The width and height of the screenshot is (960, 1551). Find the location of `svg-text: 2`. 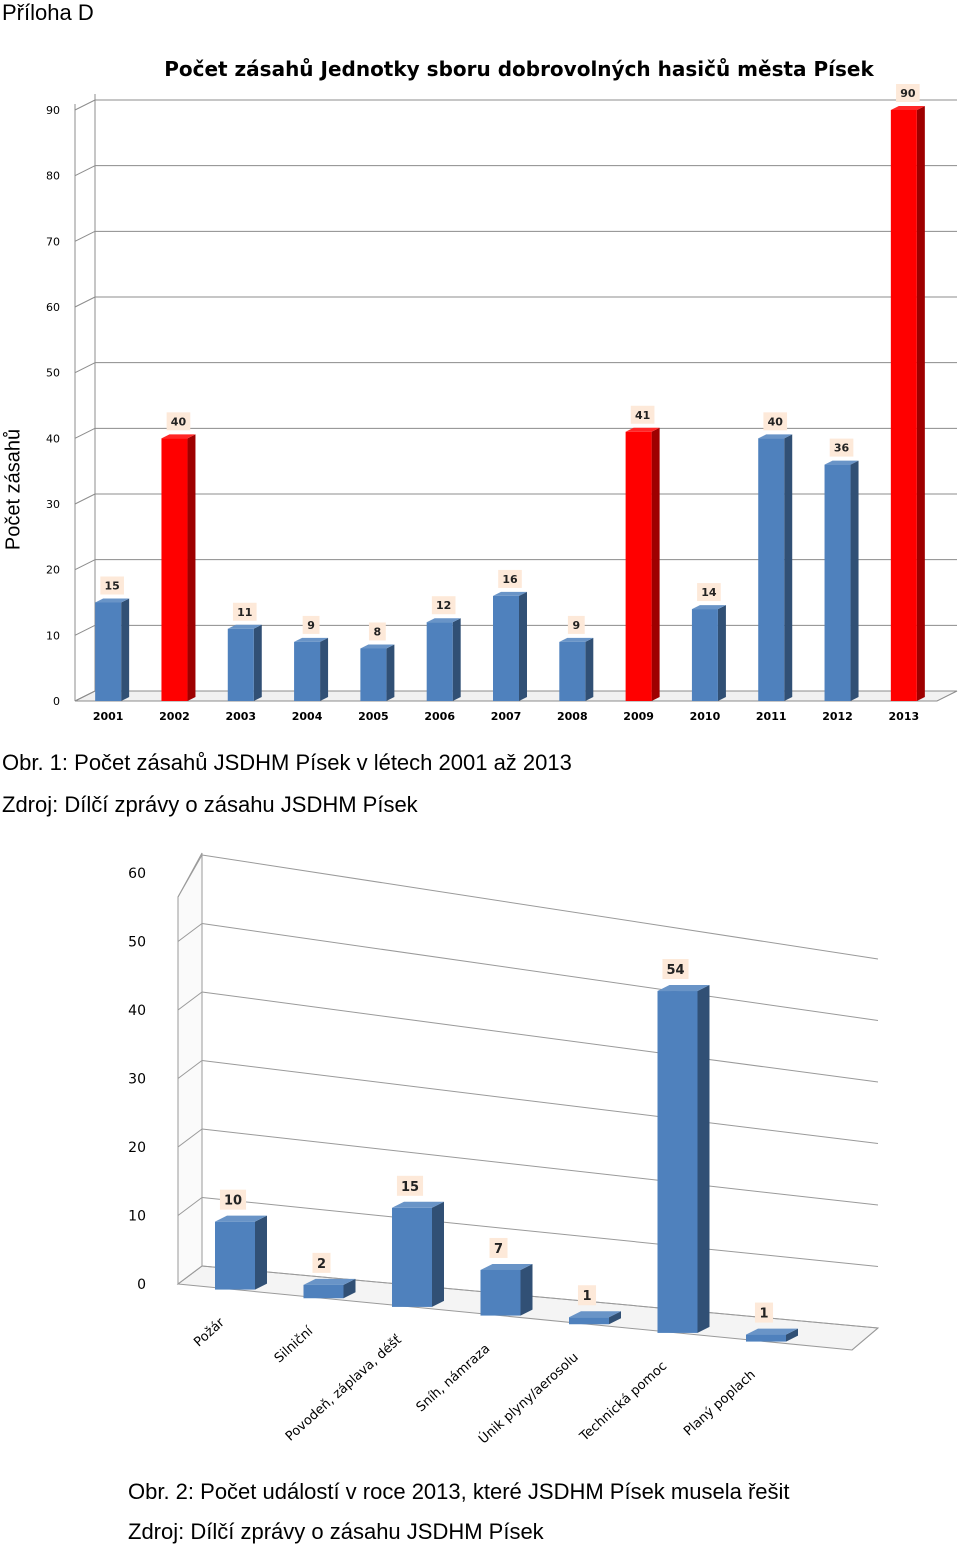

svg-text: 2 is located at coordinates (321, 1264).